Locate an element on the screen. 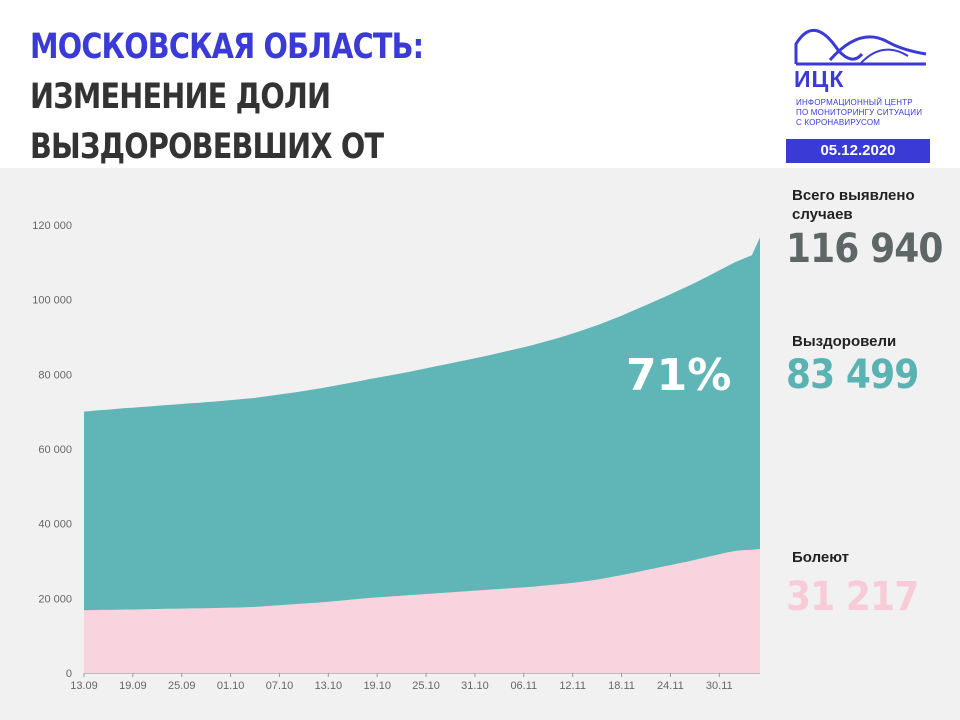 The width and height of the screenshot is (960, 720). x-tick-label: 25.09 is located at coordinates (182, 686).